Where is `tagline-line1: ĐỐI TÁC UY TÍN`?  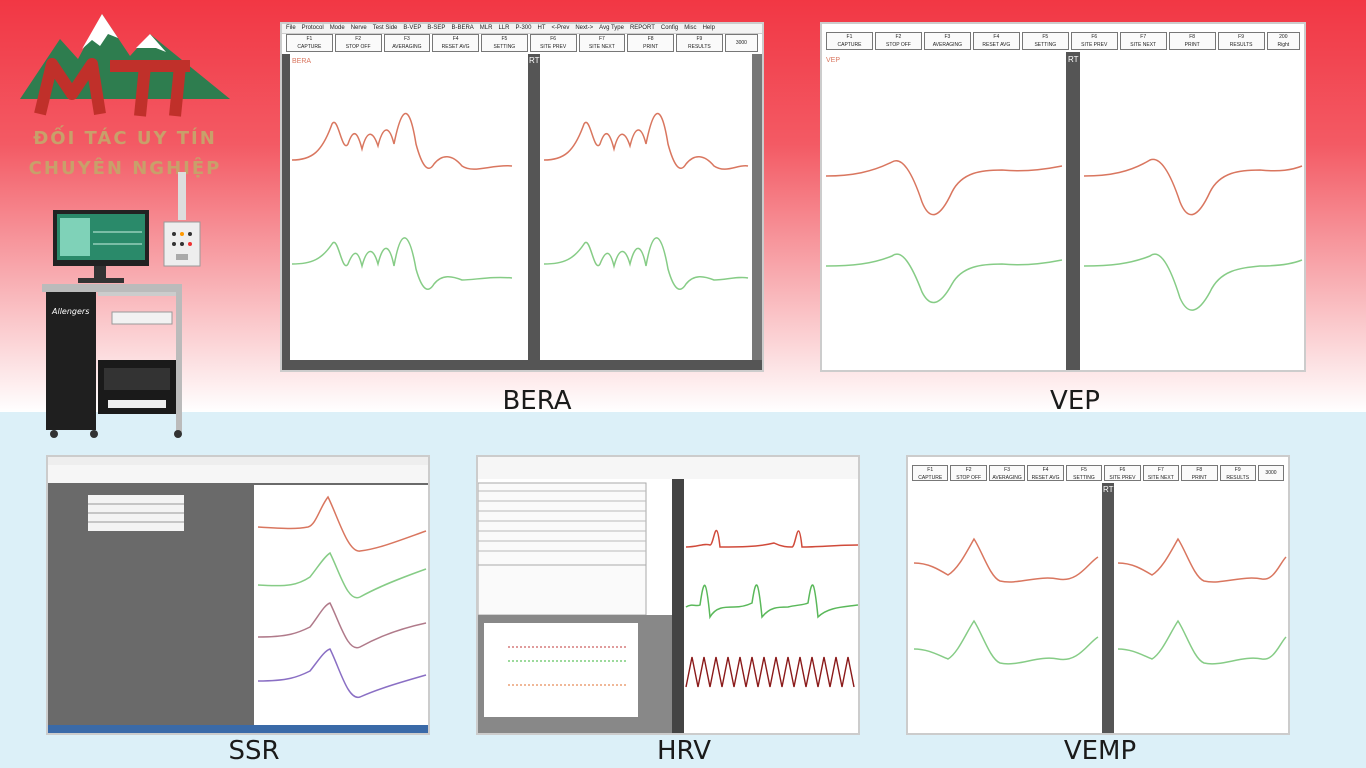
tagline-line1: ĐỐI TÁC UY TÍN is located at coordinates (125, 138).